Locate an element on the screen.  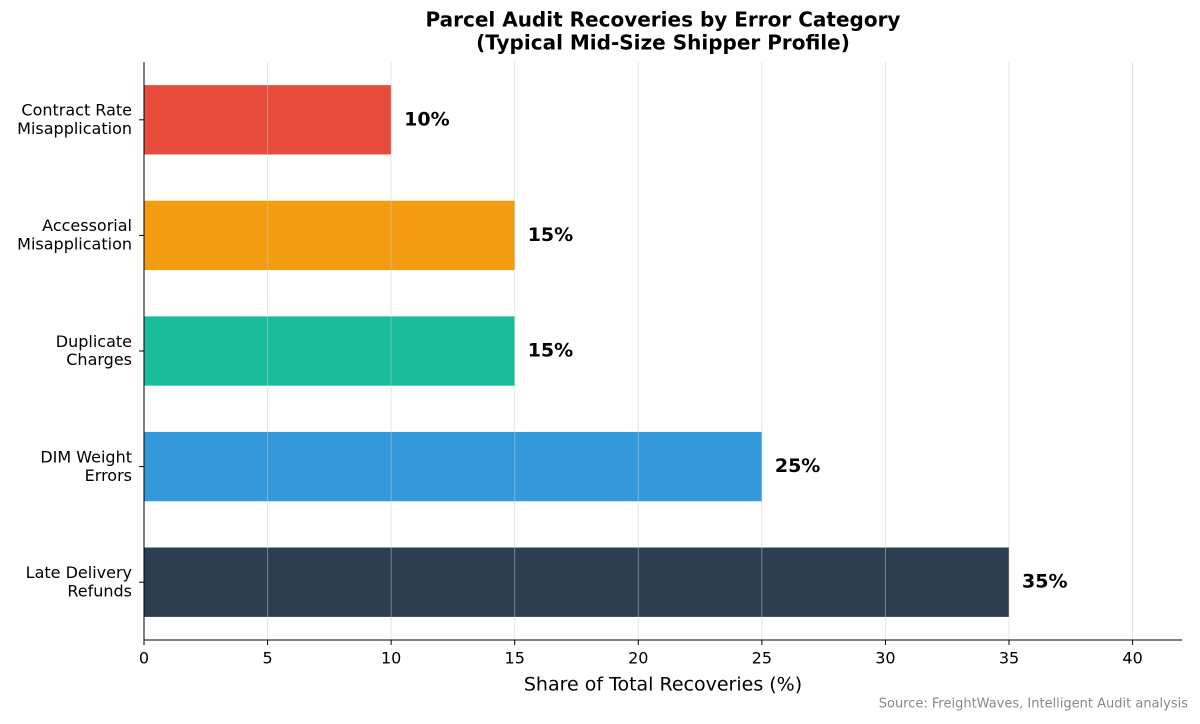
y-tick-label: Duplicate Charges is located at coordinates (94, 349).